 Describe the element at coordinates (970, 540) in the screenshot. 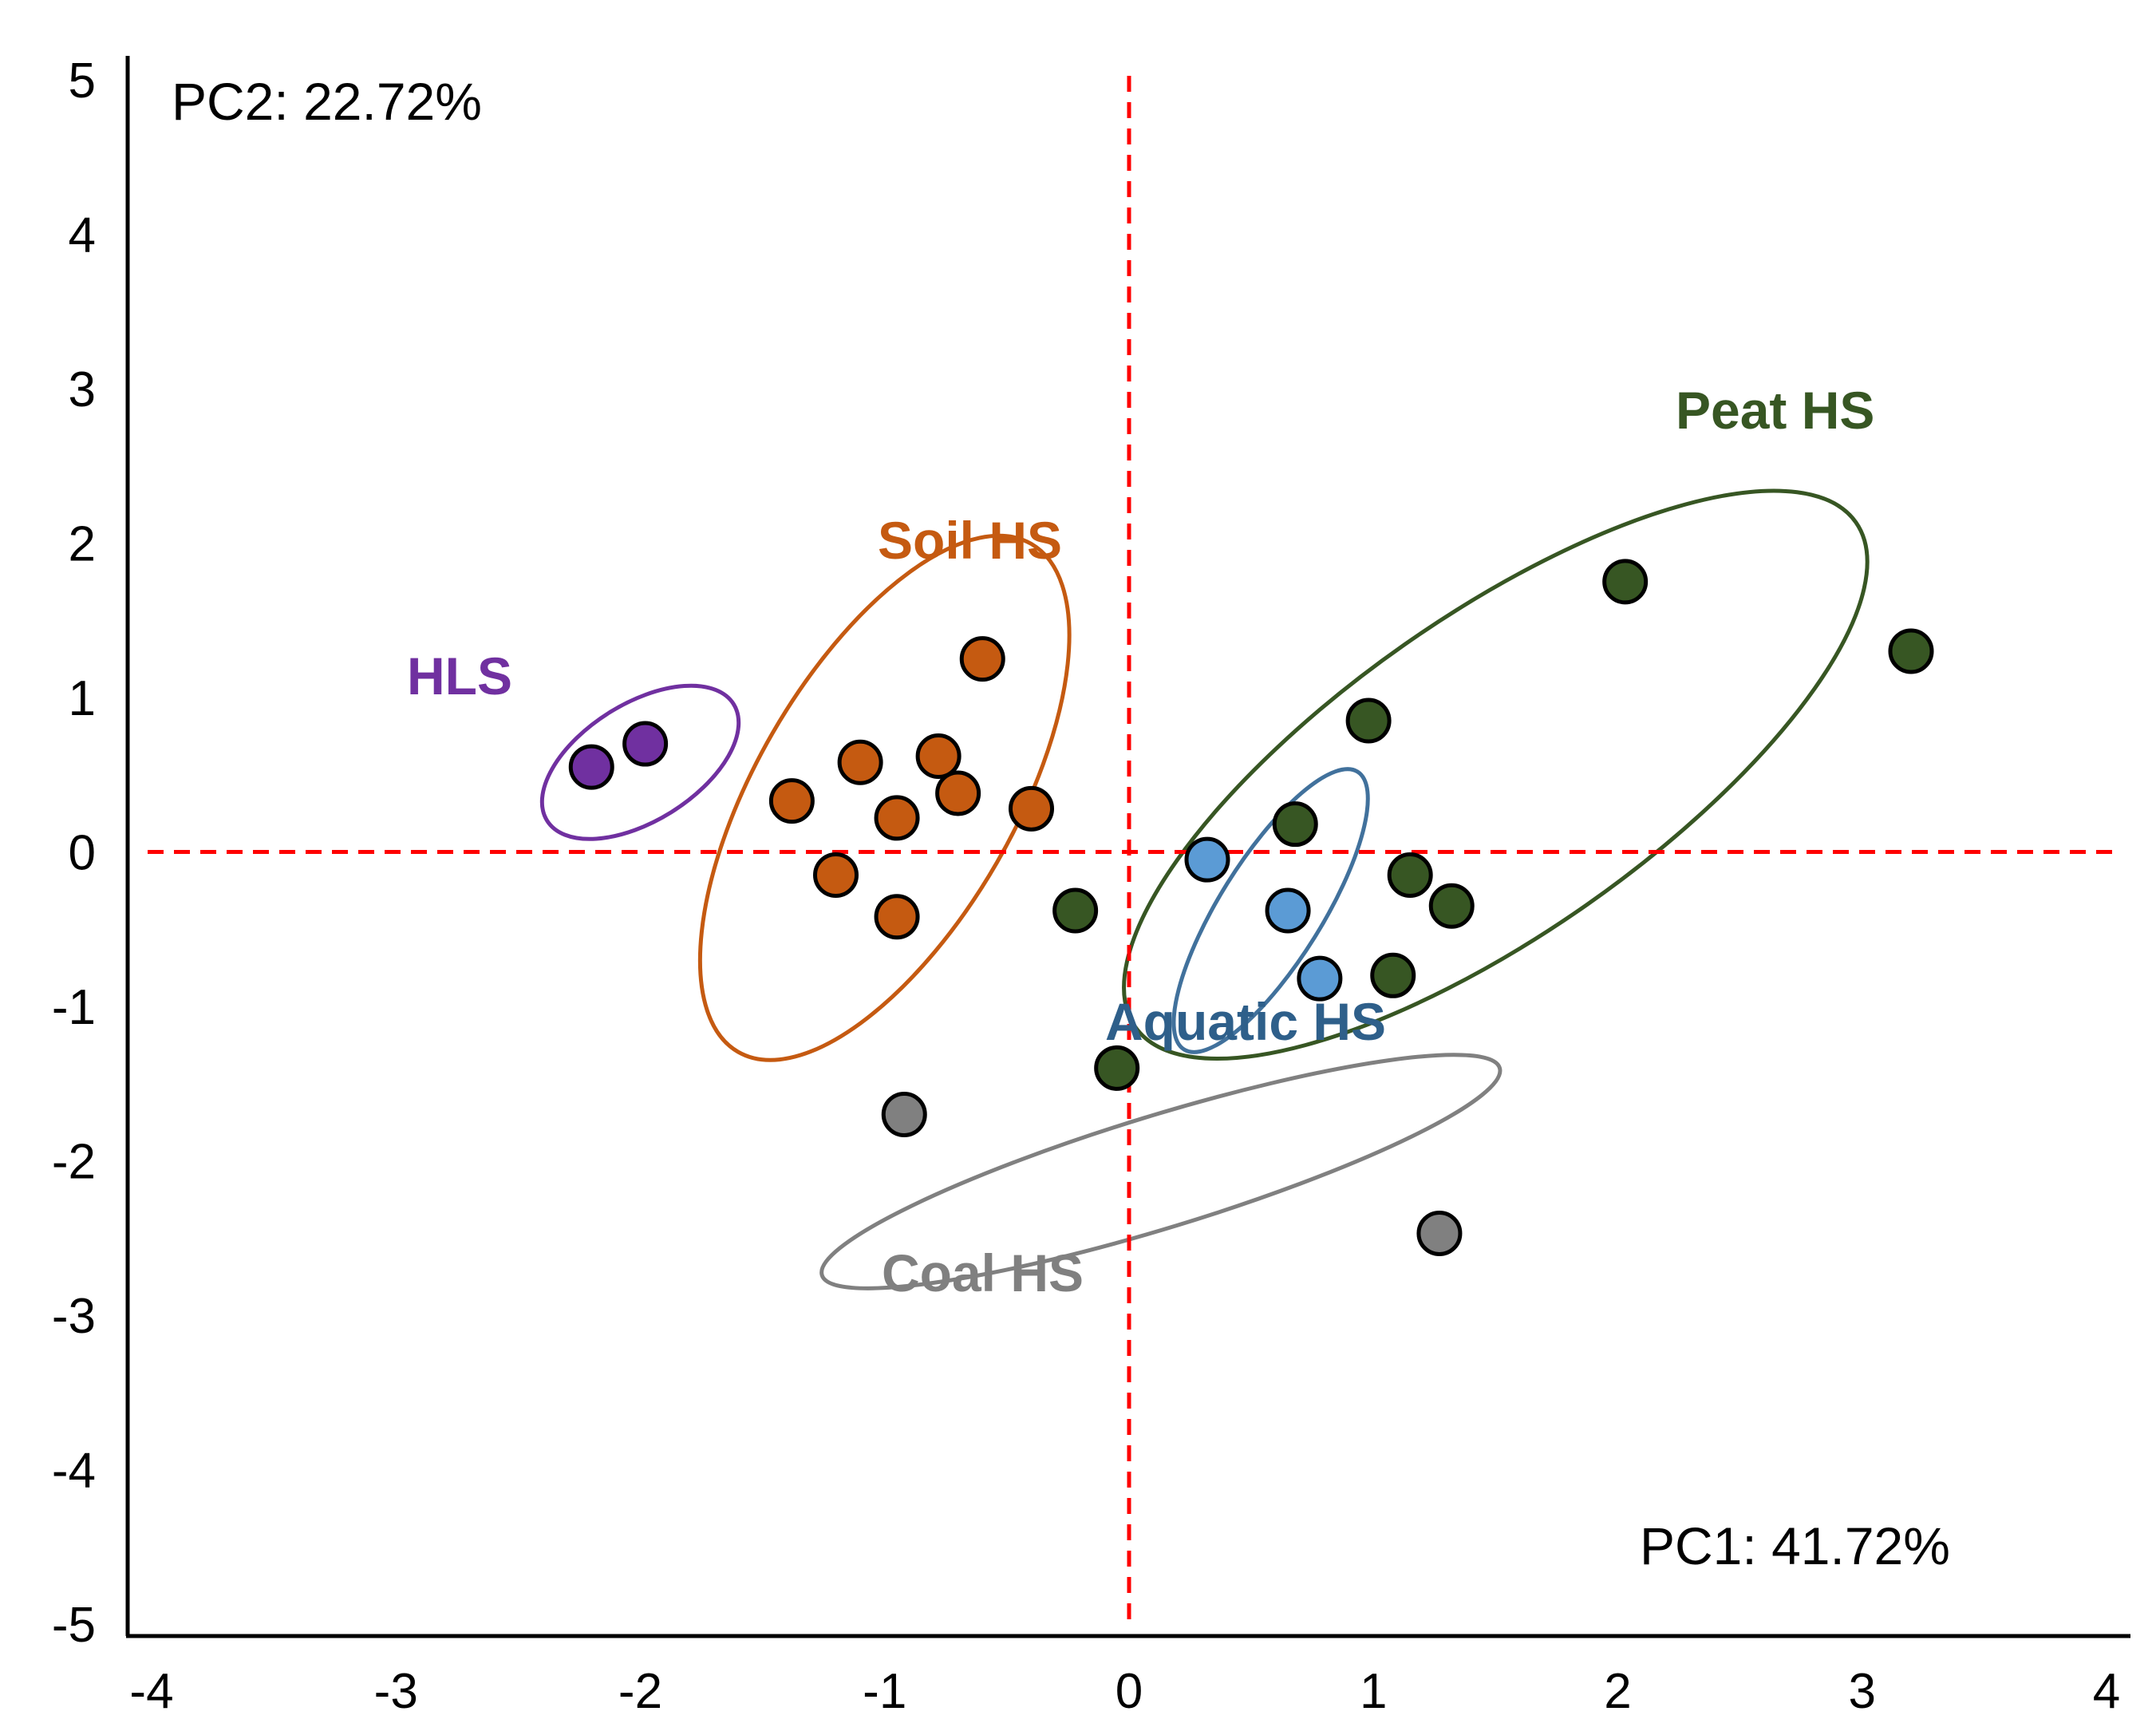

I see `label-soil-hs: Soil HS` at that location.